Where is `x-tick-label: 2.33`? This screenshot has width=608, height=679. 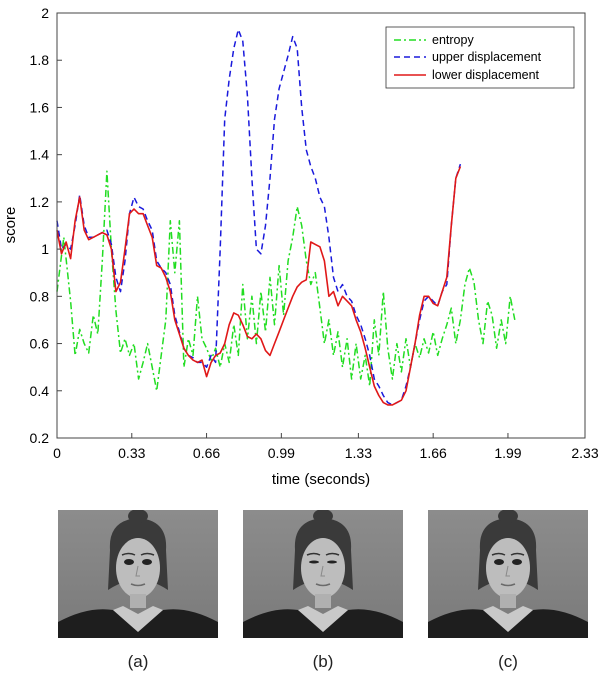
x-tick-label: 2.33 is located at coordinates (584, 453).